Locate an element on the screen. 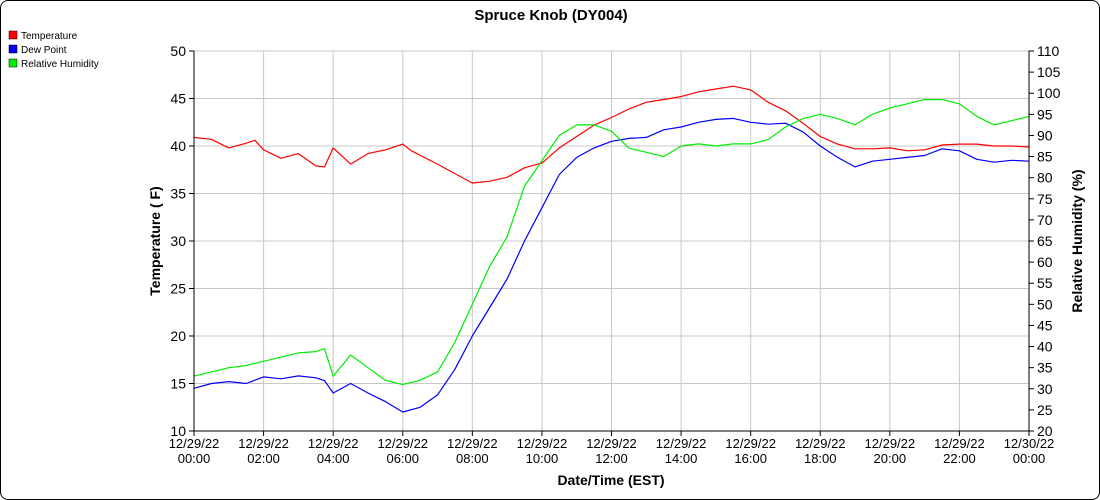 The height and width of the screenshot is (500, 1100). chart-title: Spruce Knob (DY004) is located at coordinates (550, 15).